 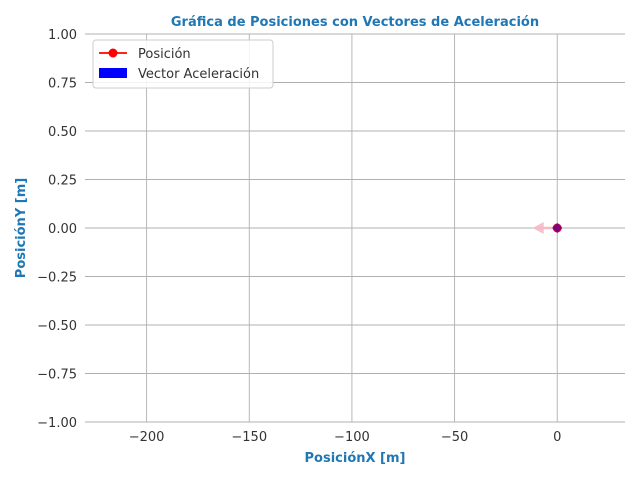 What do you see at coordinates (113, 73) in the screenshot?
I see `legend-swatch-aceleracion` at bounding box center [113, 73].